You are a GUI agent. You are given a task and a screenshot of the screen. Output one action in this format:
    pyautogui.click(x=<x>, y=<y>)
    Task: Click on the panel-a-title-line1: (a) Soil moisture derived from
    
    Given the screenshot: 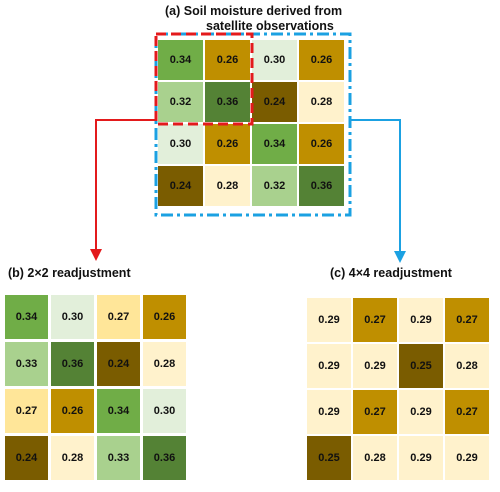 What is the action you would take?
    pyautogui.click(x=254, y=11)
    